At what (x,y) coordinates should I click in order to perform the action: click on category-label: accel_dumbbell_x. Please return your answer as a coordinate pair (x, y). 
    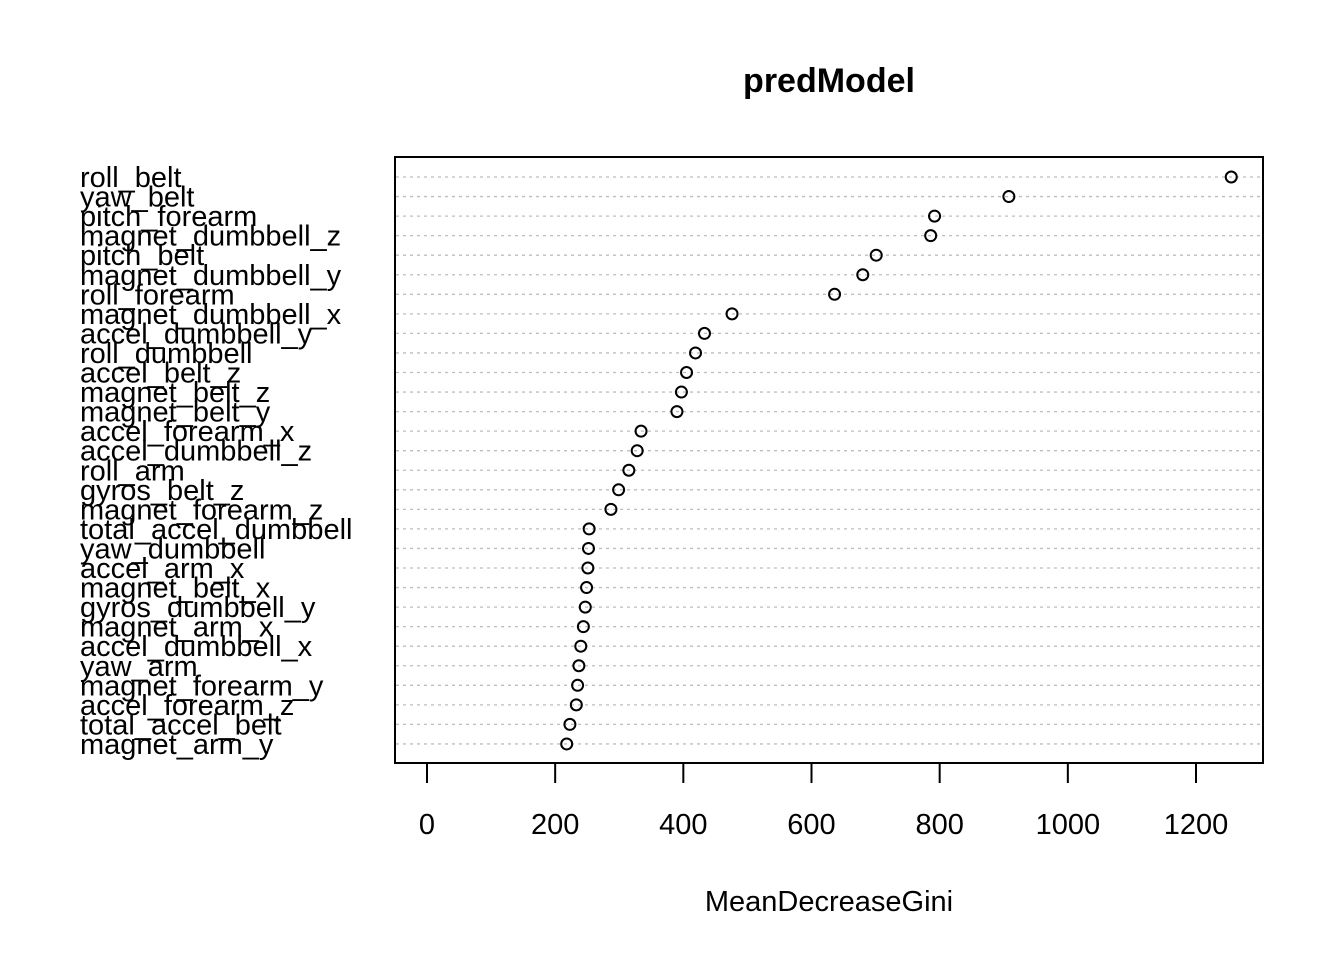
    Looking at the image, I should click on (196, 647).